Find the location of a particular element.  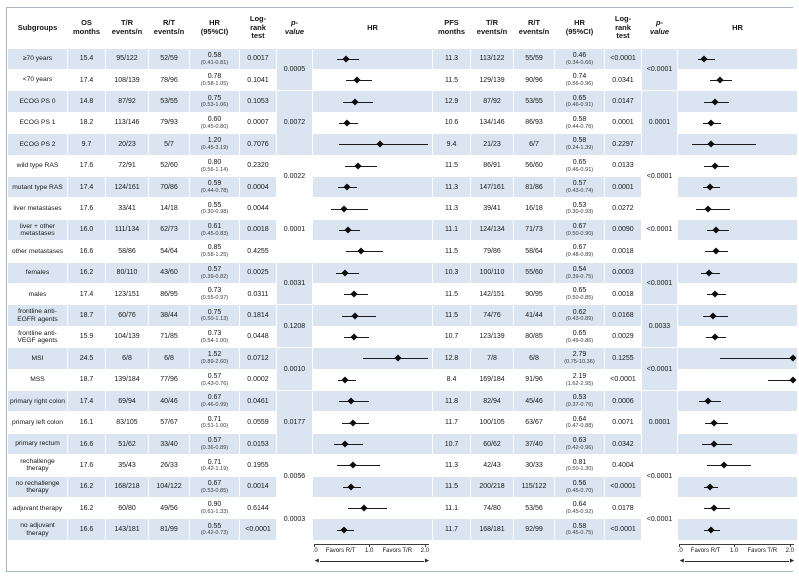

pfs-logrank-cell: 0.0272 is located at coordinates (623, 208).